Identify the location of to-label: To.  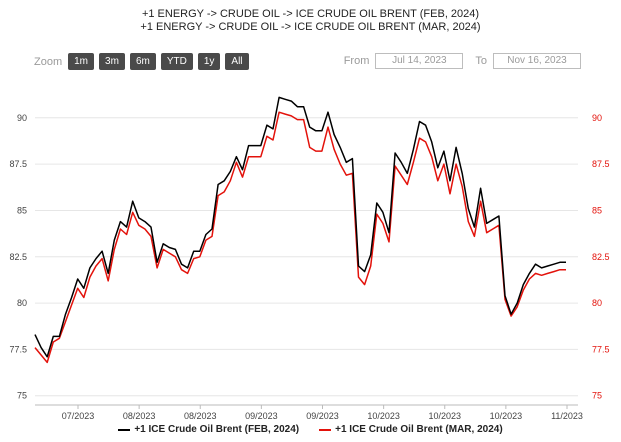
(481, 61).